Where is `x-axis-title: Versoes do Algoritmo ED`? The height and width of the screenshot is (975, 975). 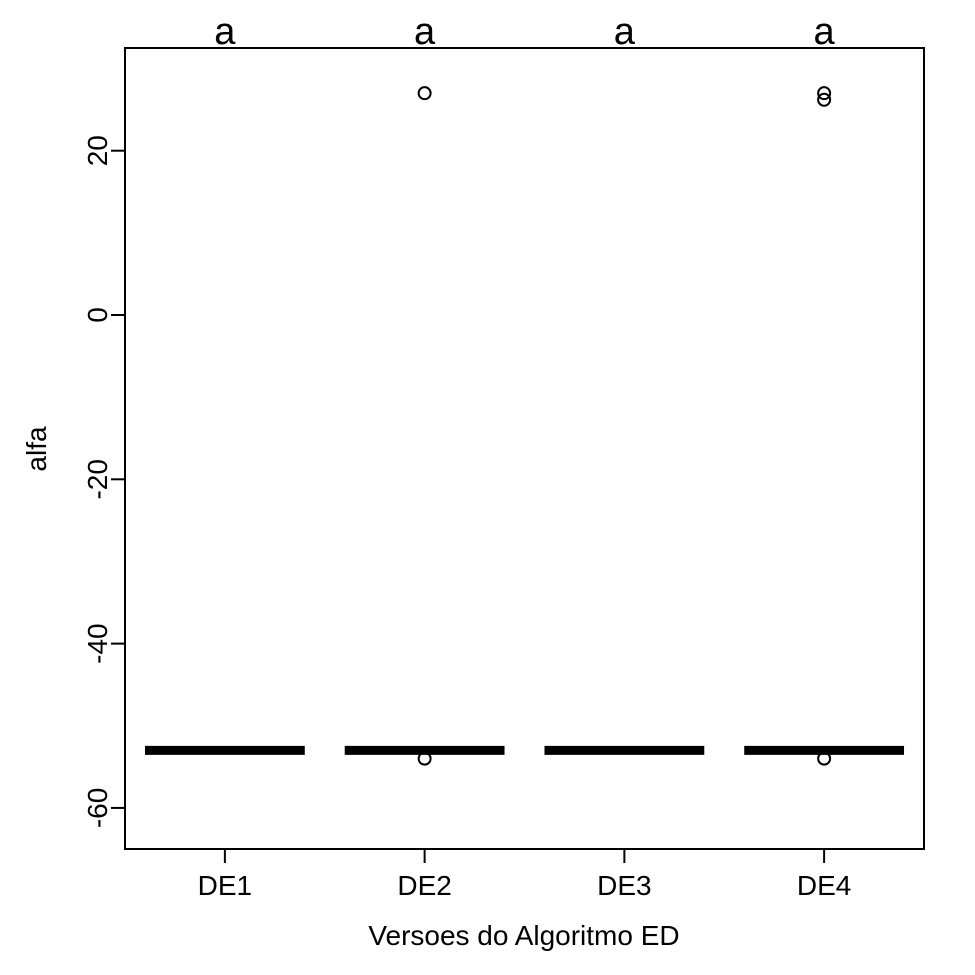
x-axis-title: Versoes do Algoritmo ED is located at coordinates (523, 935).